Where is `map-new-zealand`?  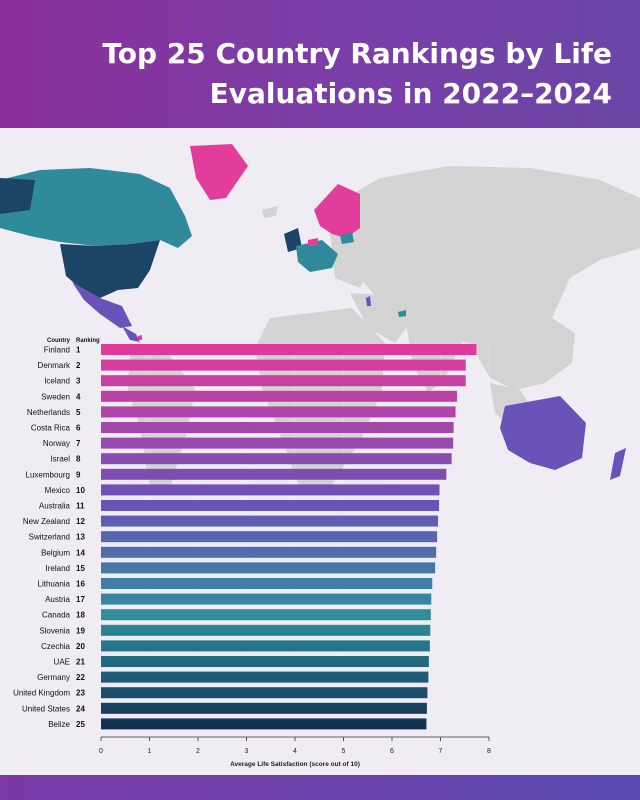
map-new-zealand is located at coordinates (618, 464).